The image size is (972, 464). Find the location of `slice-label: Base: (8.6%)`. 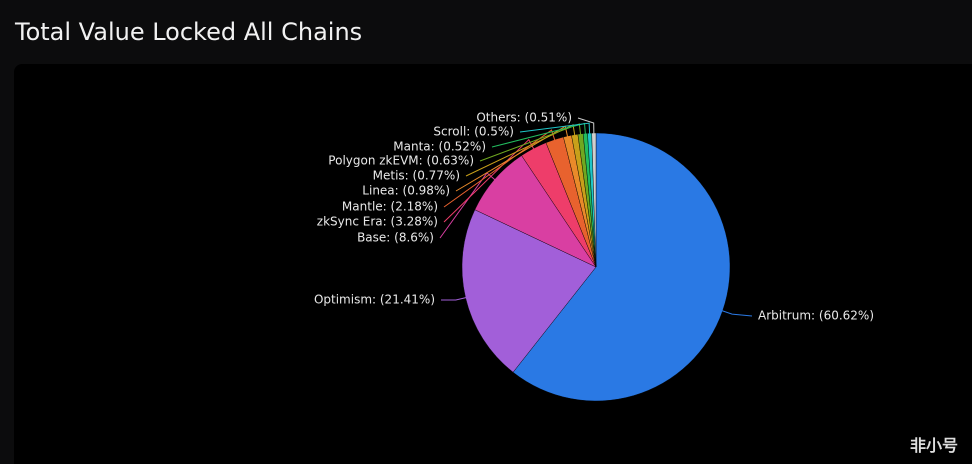

slice-label: Base: (8.6%) is located at coordinates (395, 238).